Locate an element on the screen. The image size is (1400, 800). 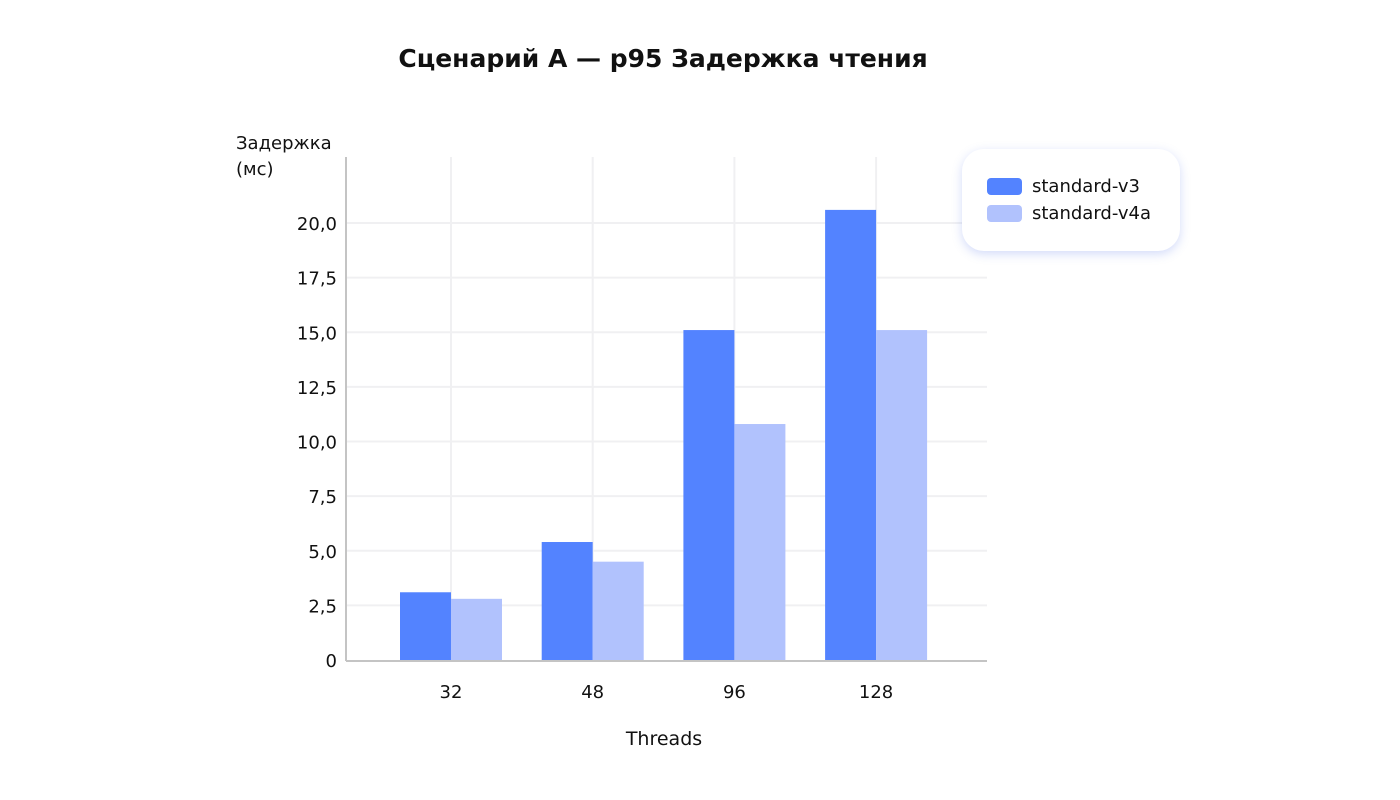
y-tick-label: 10,0 is located at coordinates (317, 443).